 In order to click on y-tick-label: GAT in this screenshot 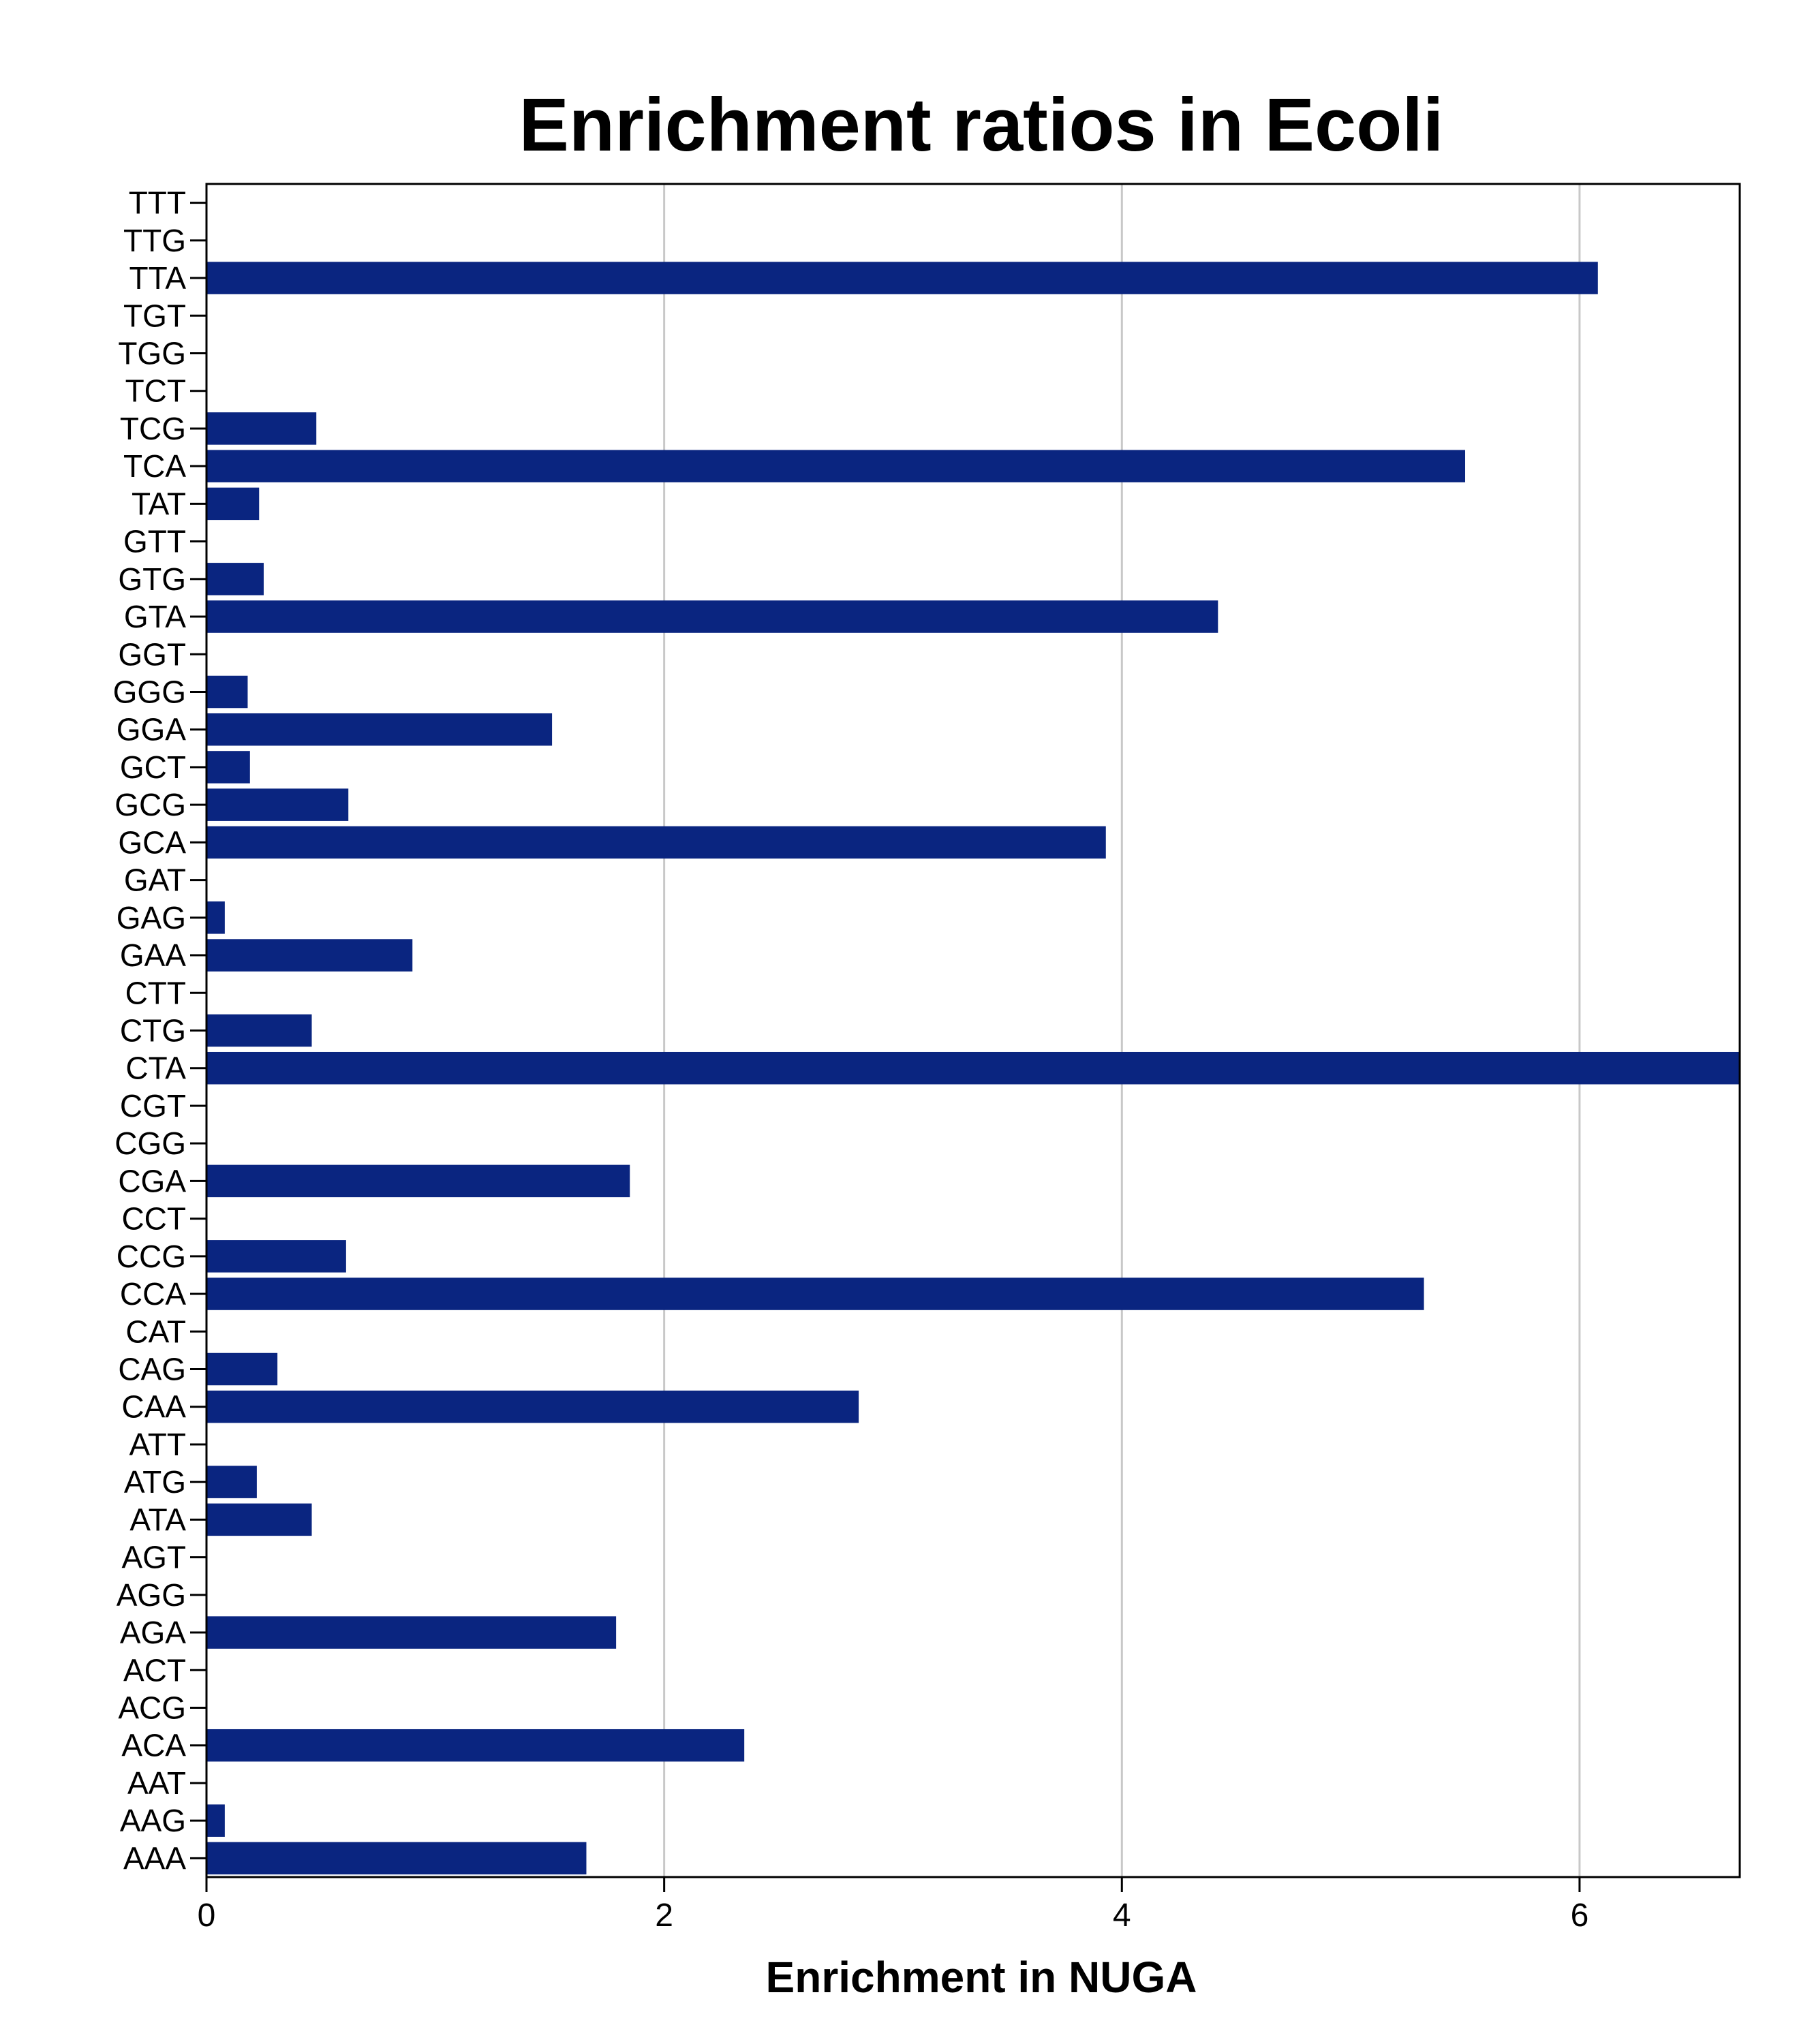, I will do `click(155, 881)`.